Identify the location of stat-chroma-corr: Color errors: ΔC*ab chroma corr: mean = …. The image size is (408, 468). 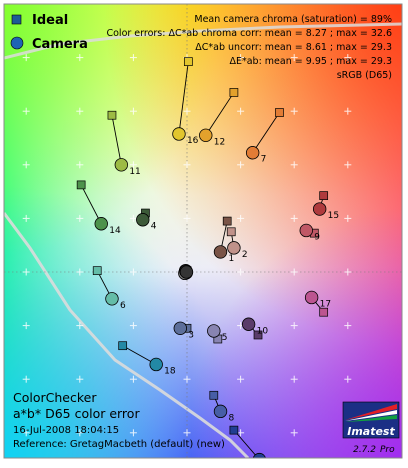
(249, 33).